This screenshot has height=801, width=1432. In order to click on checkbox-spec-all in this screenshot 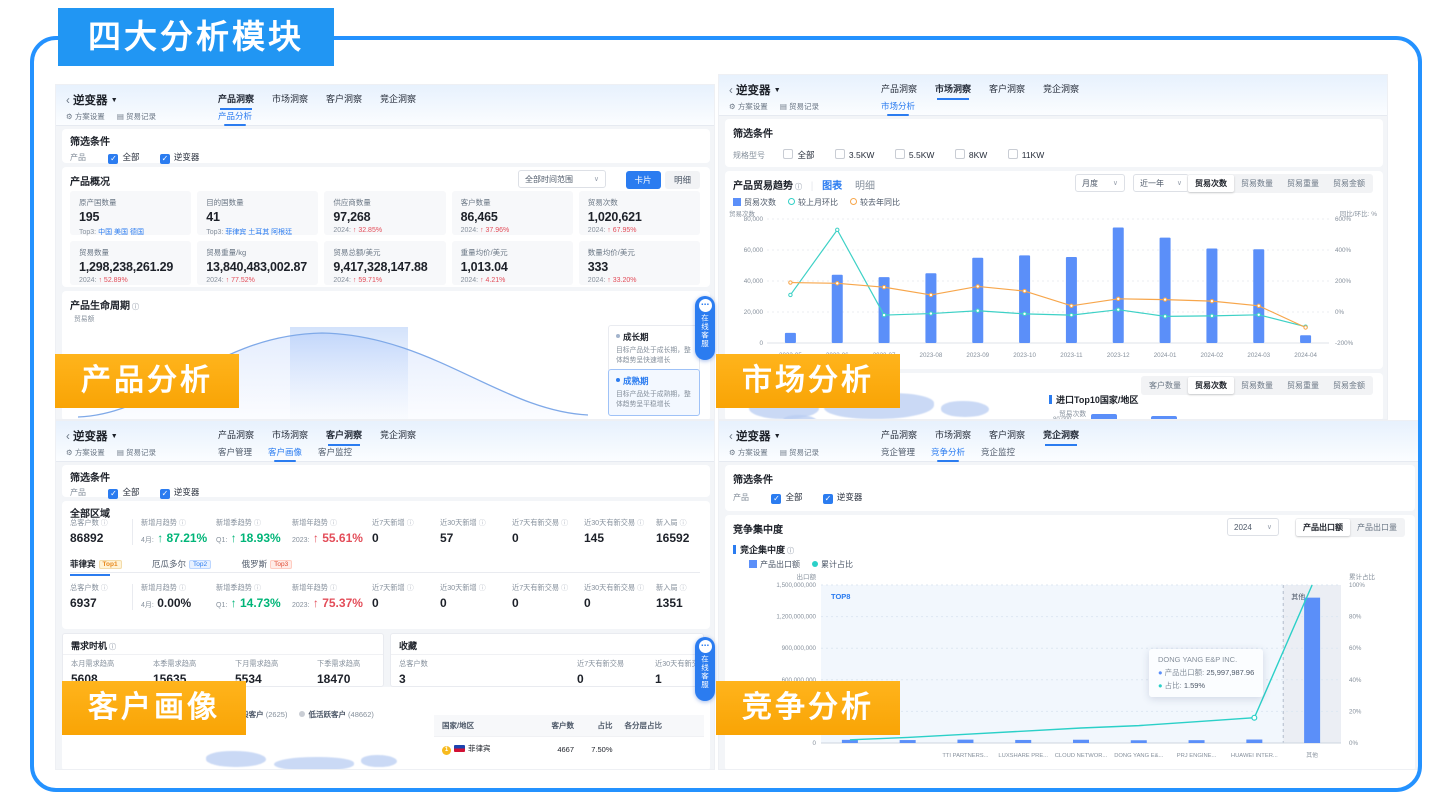, I will do `click(788, 154)`.